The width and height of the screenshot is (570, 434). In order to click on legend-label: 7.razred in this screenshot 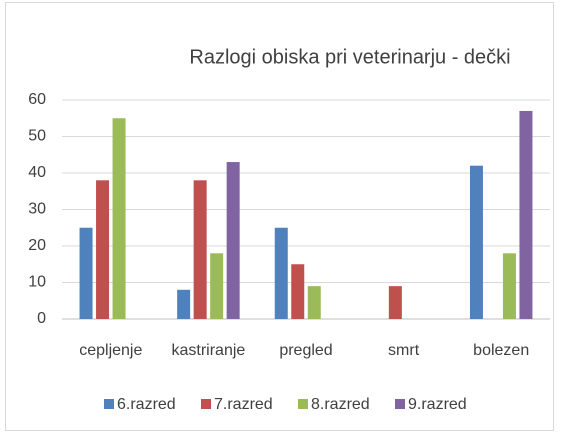, I will do `click(243, 404)`.